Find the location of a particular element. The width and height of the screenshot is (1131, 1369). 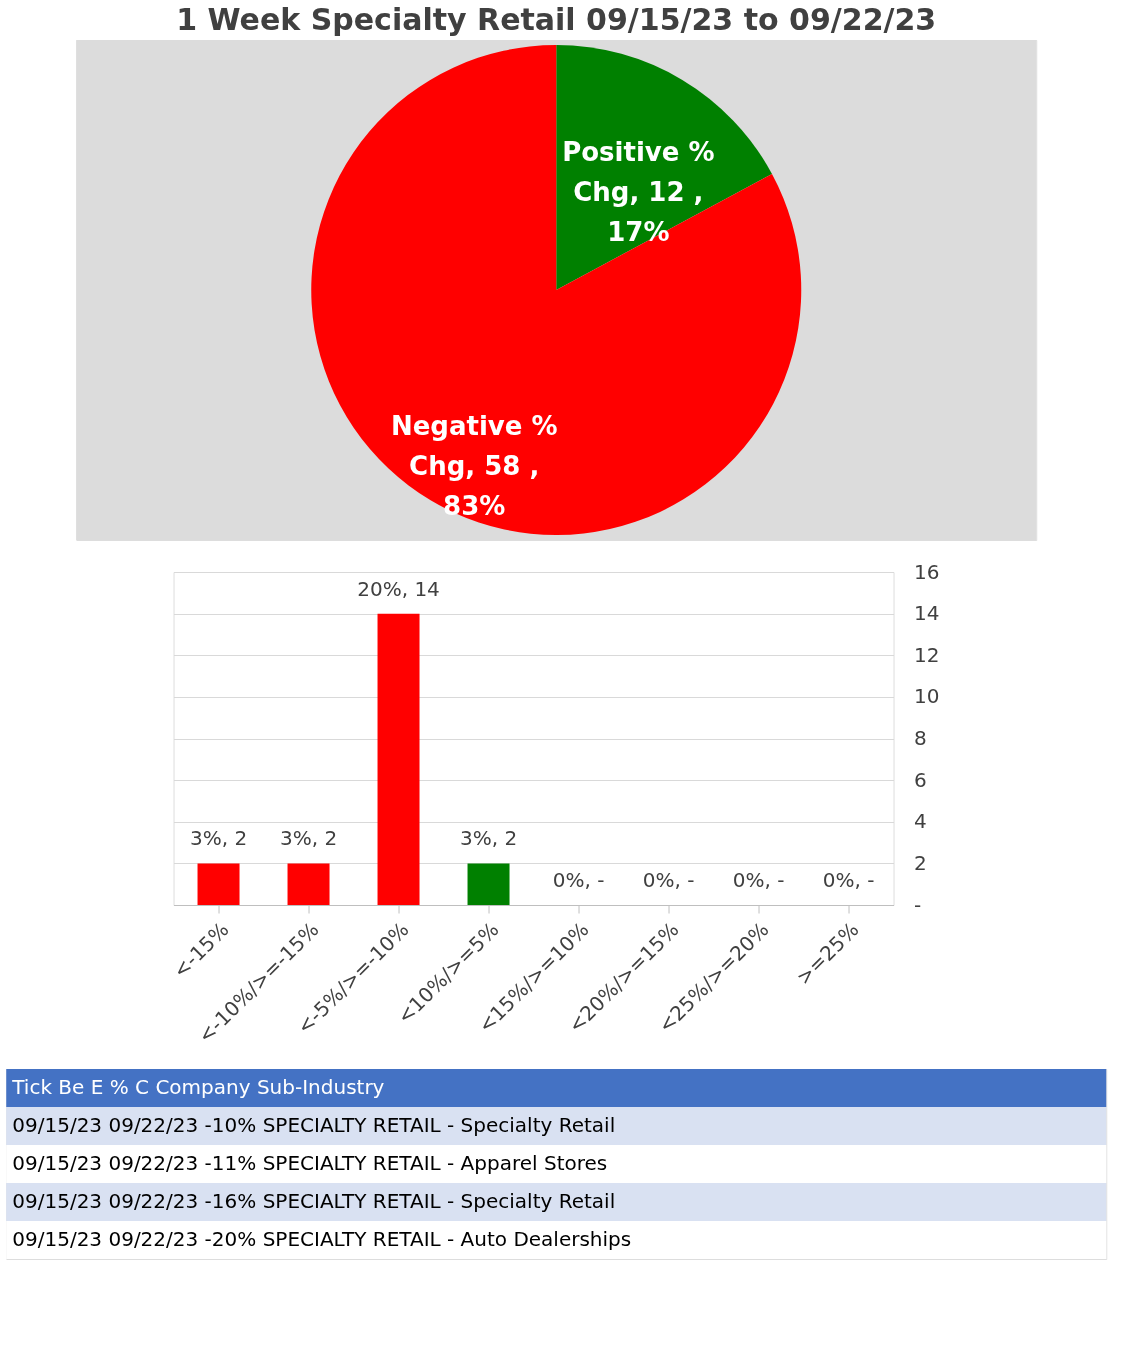

text: 09/15/23 09/22/23 -16% SPECIALTY RETAIL - Specialty Retail is located at coordinates (314, 1201).